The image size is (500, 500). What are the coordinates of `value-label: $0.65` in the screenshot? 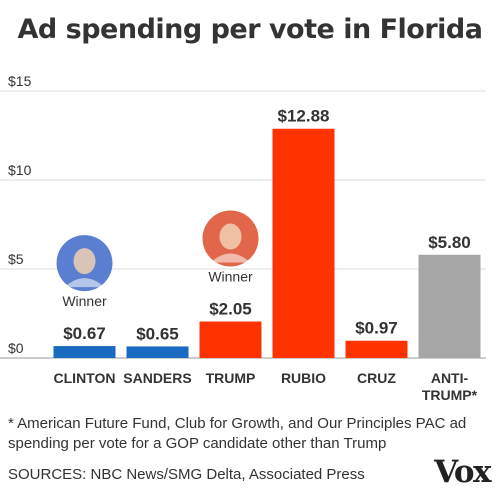 It's located at (157, 333).